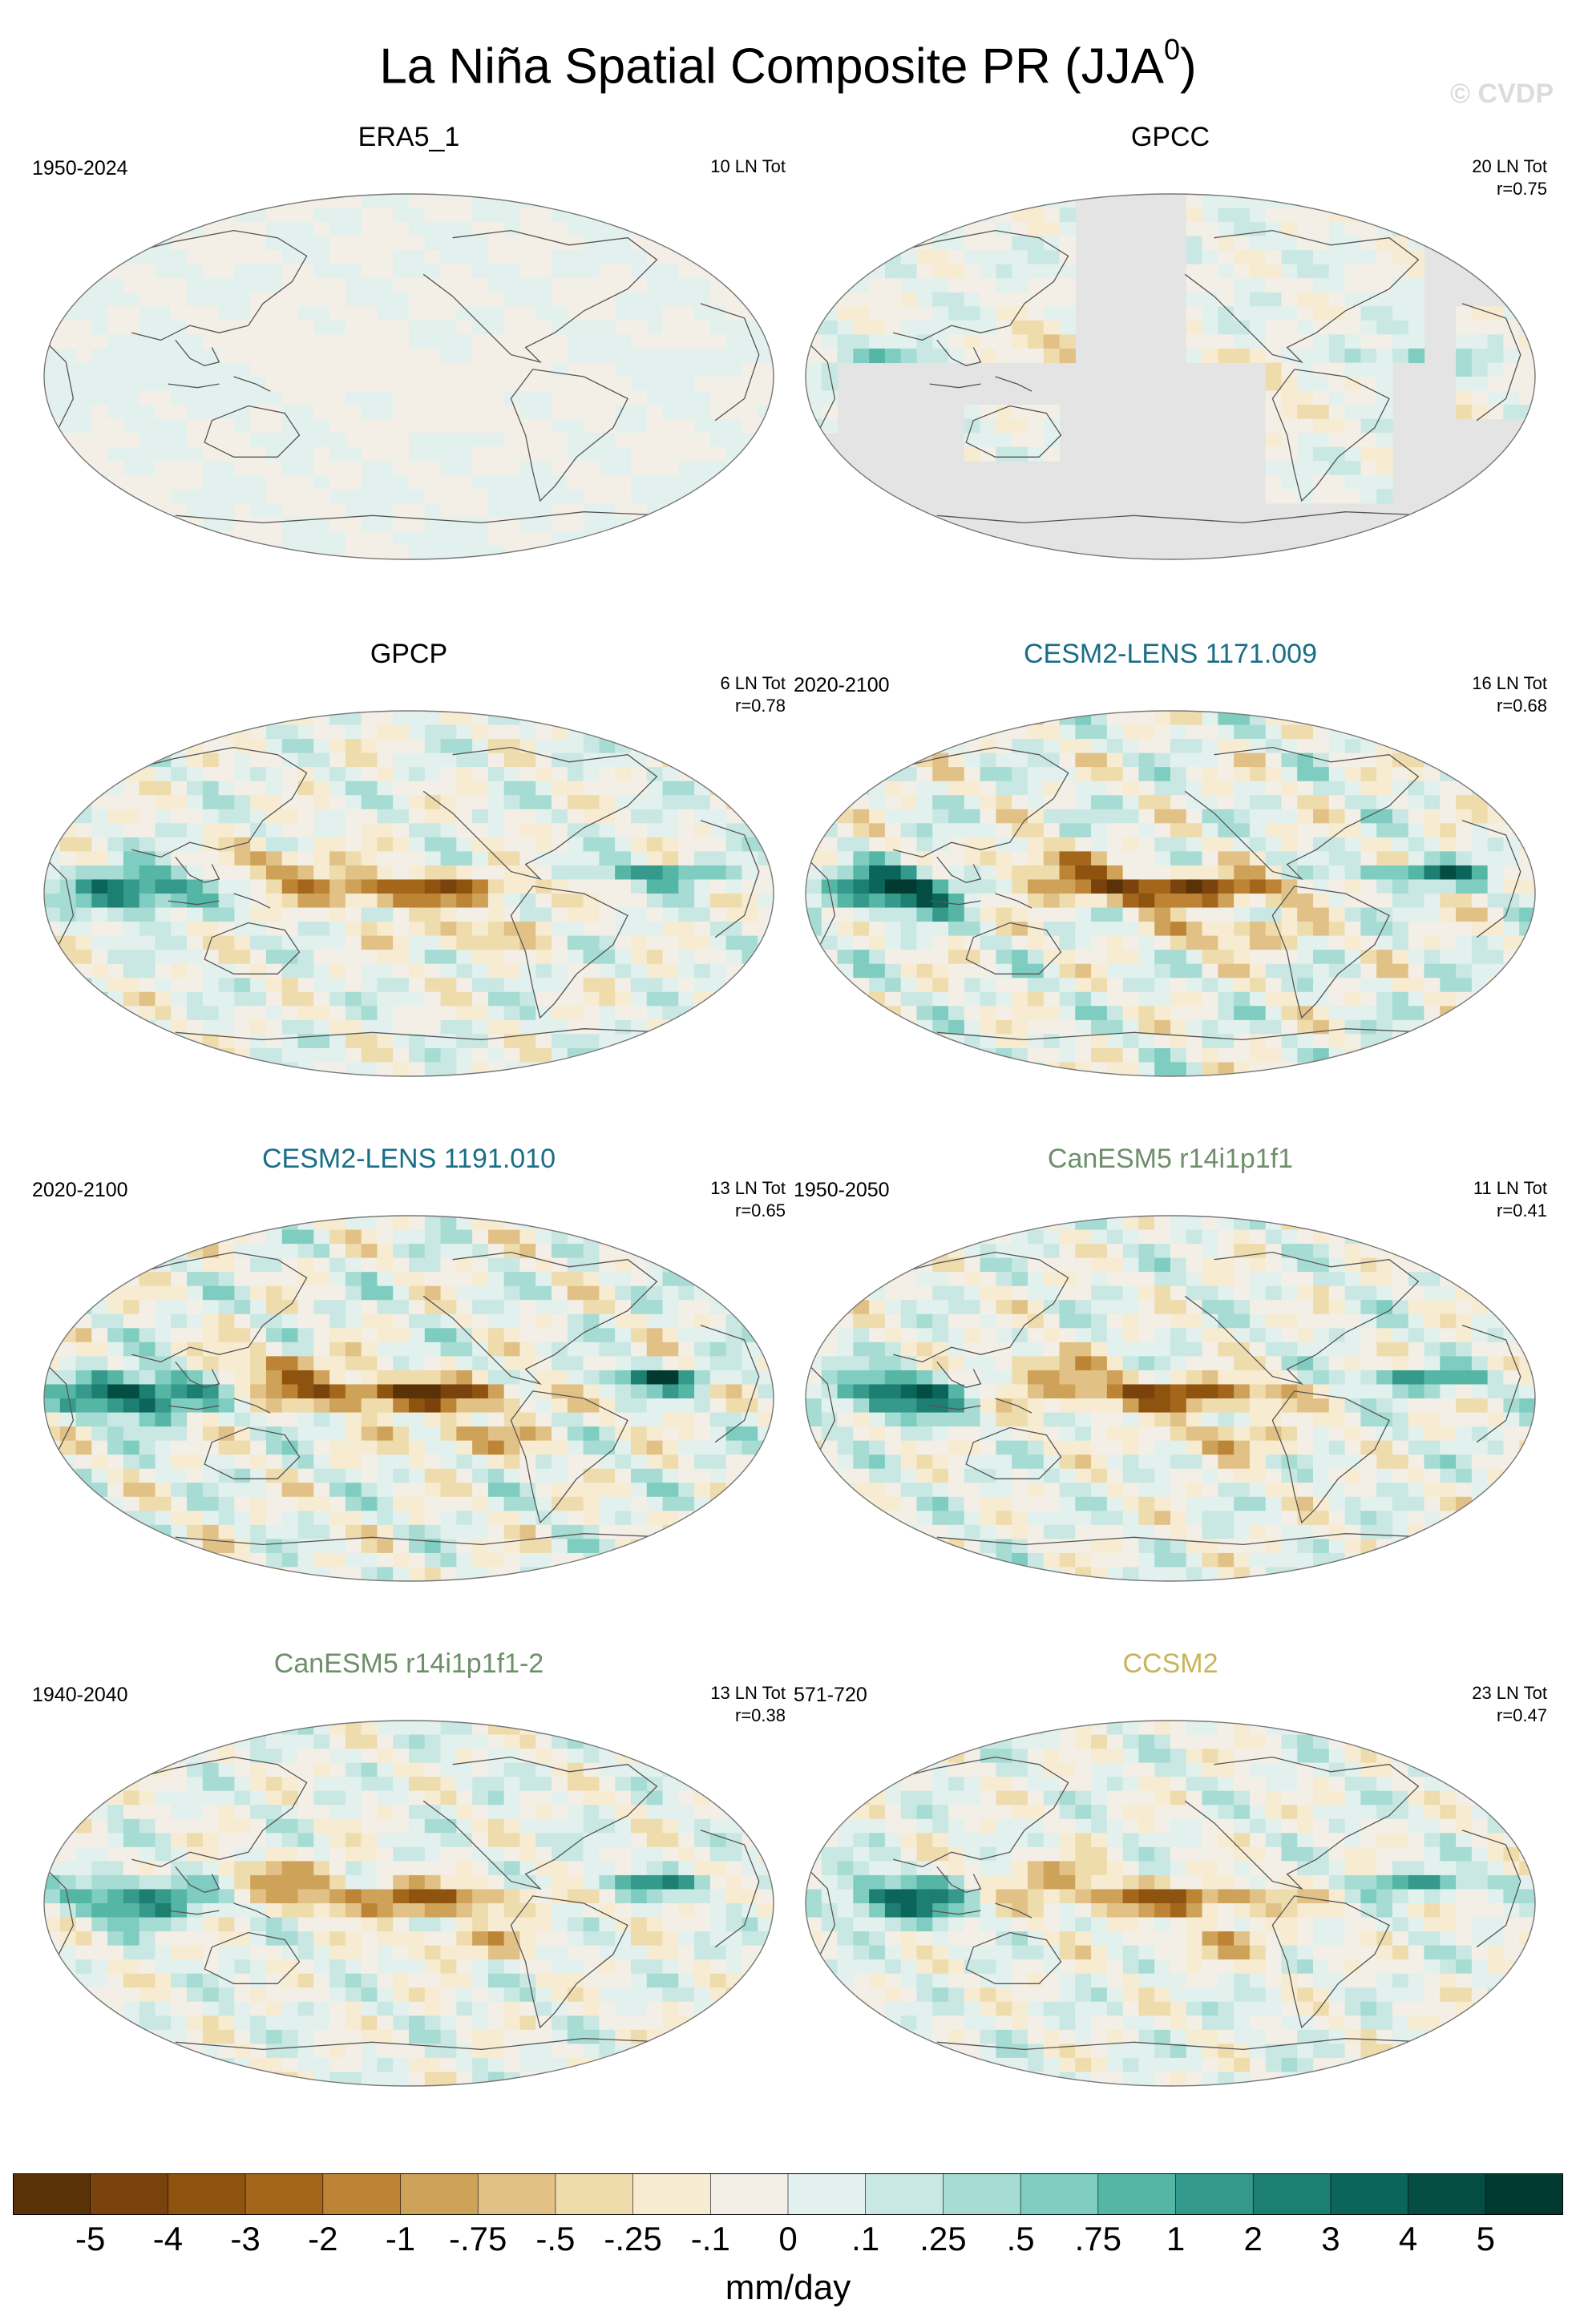 The image size is (1576, 2324). I want to click on map-panel-2: GPCC 20 LN Tot r=0.75, so click(1170, 372).